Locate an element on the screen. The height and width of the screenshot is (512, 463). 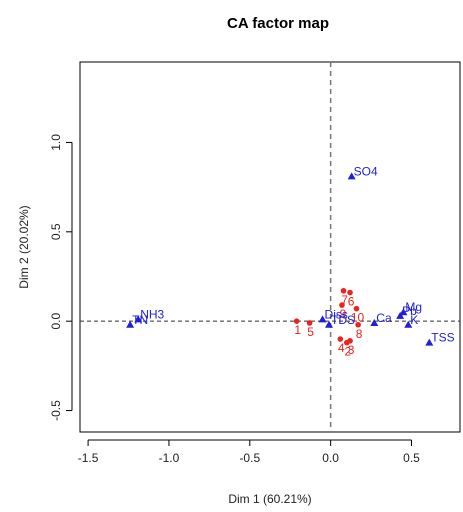
row-point-label: 8 is located at coordinates (359, 334).